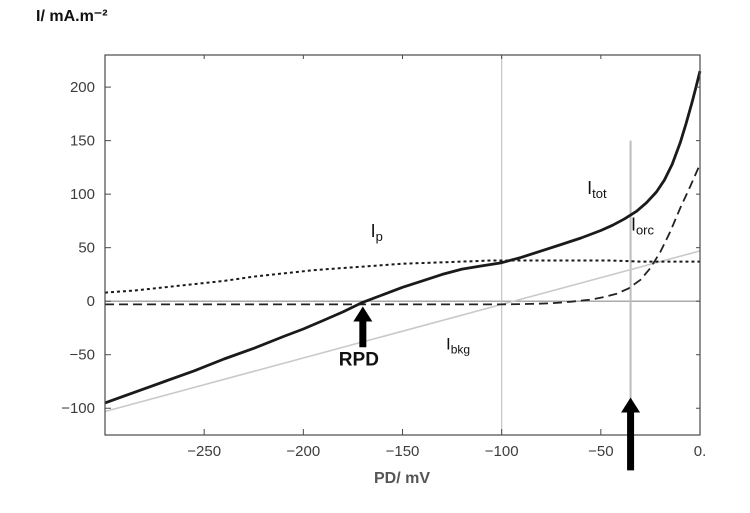 This screenshot has width=750, height=513. I want to click on svg-text: Ibkg, so click(458, 345).